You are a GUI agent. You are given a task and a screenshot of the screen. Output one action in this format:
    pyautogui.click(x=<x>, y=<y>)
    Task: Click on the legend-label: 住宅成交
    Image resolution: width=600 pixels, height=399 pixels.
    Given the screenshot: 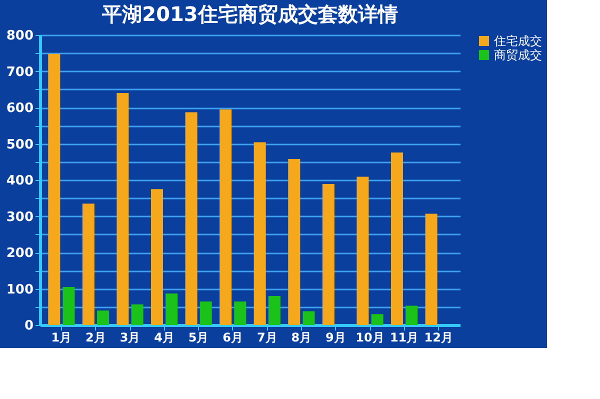 What is the action you would take?
    pyautogui.click(x=517, y=41)
    